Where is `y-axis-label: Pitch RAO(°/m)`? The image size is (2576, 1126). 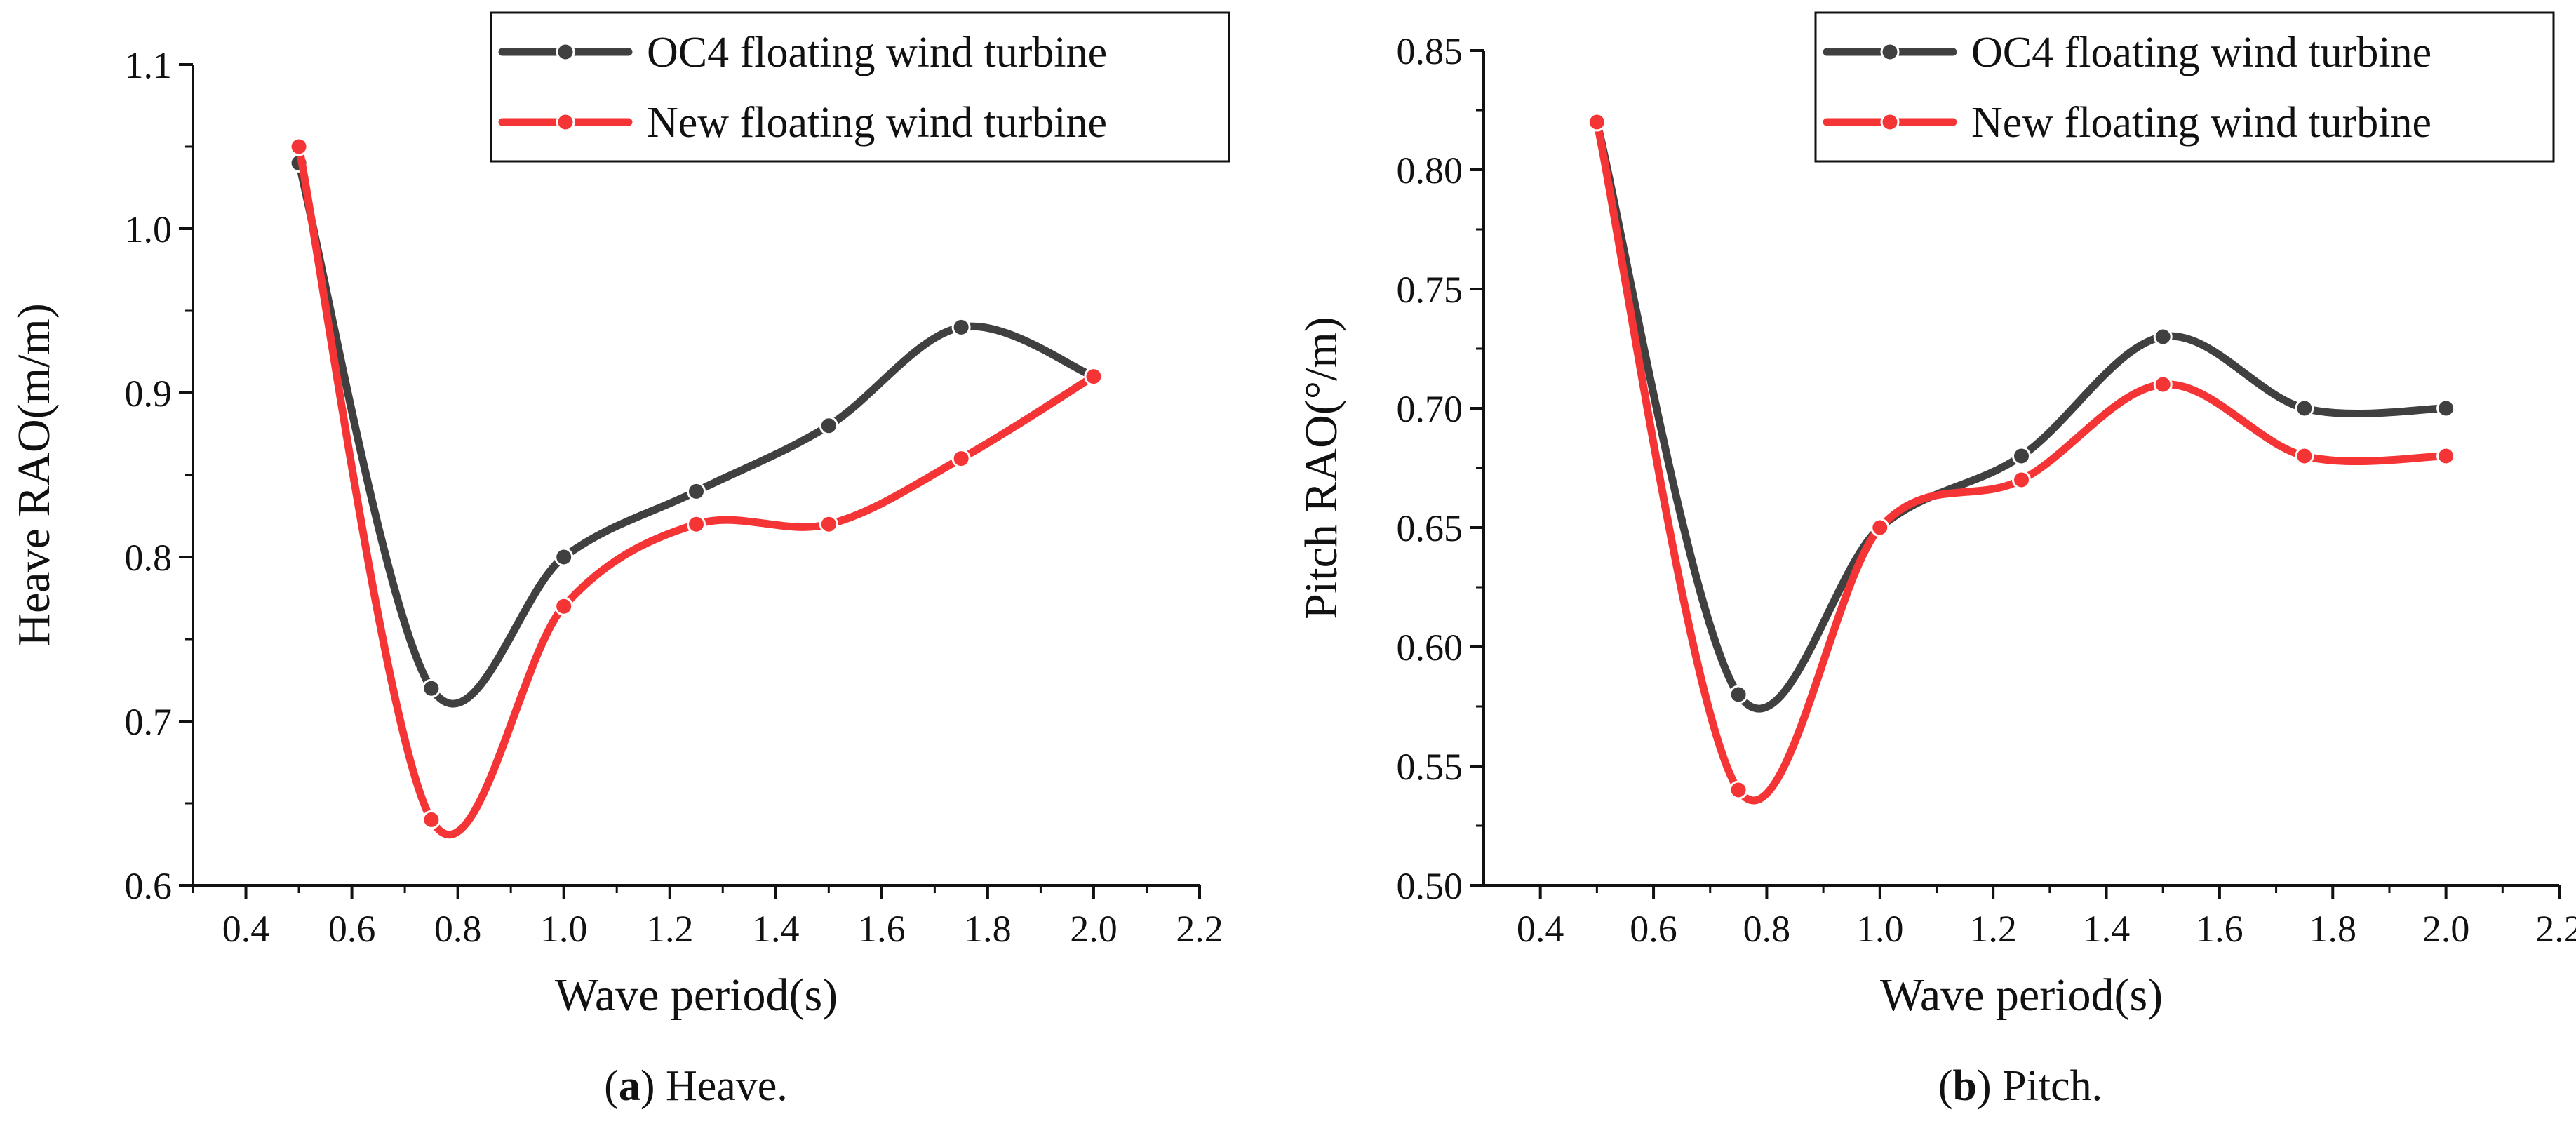 y-axis-label: Pitch RAO(°/m) is located at coordinates (1321, 467).